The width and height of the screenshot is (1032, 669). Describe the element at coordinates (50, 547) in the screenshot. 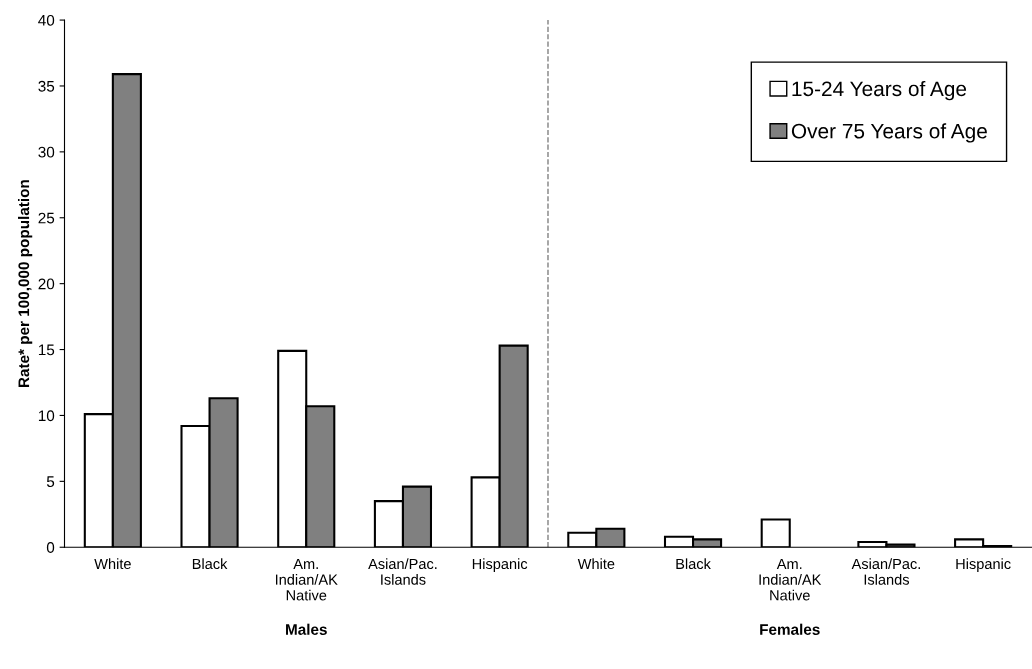

I see `y-tick-label: 0` at that location.